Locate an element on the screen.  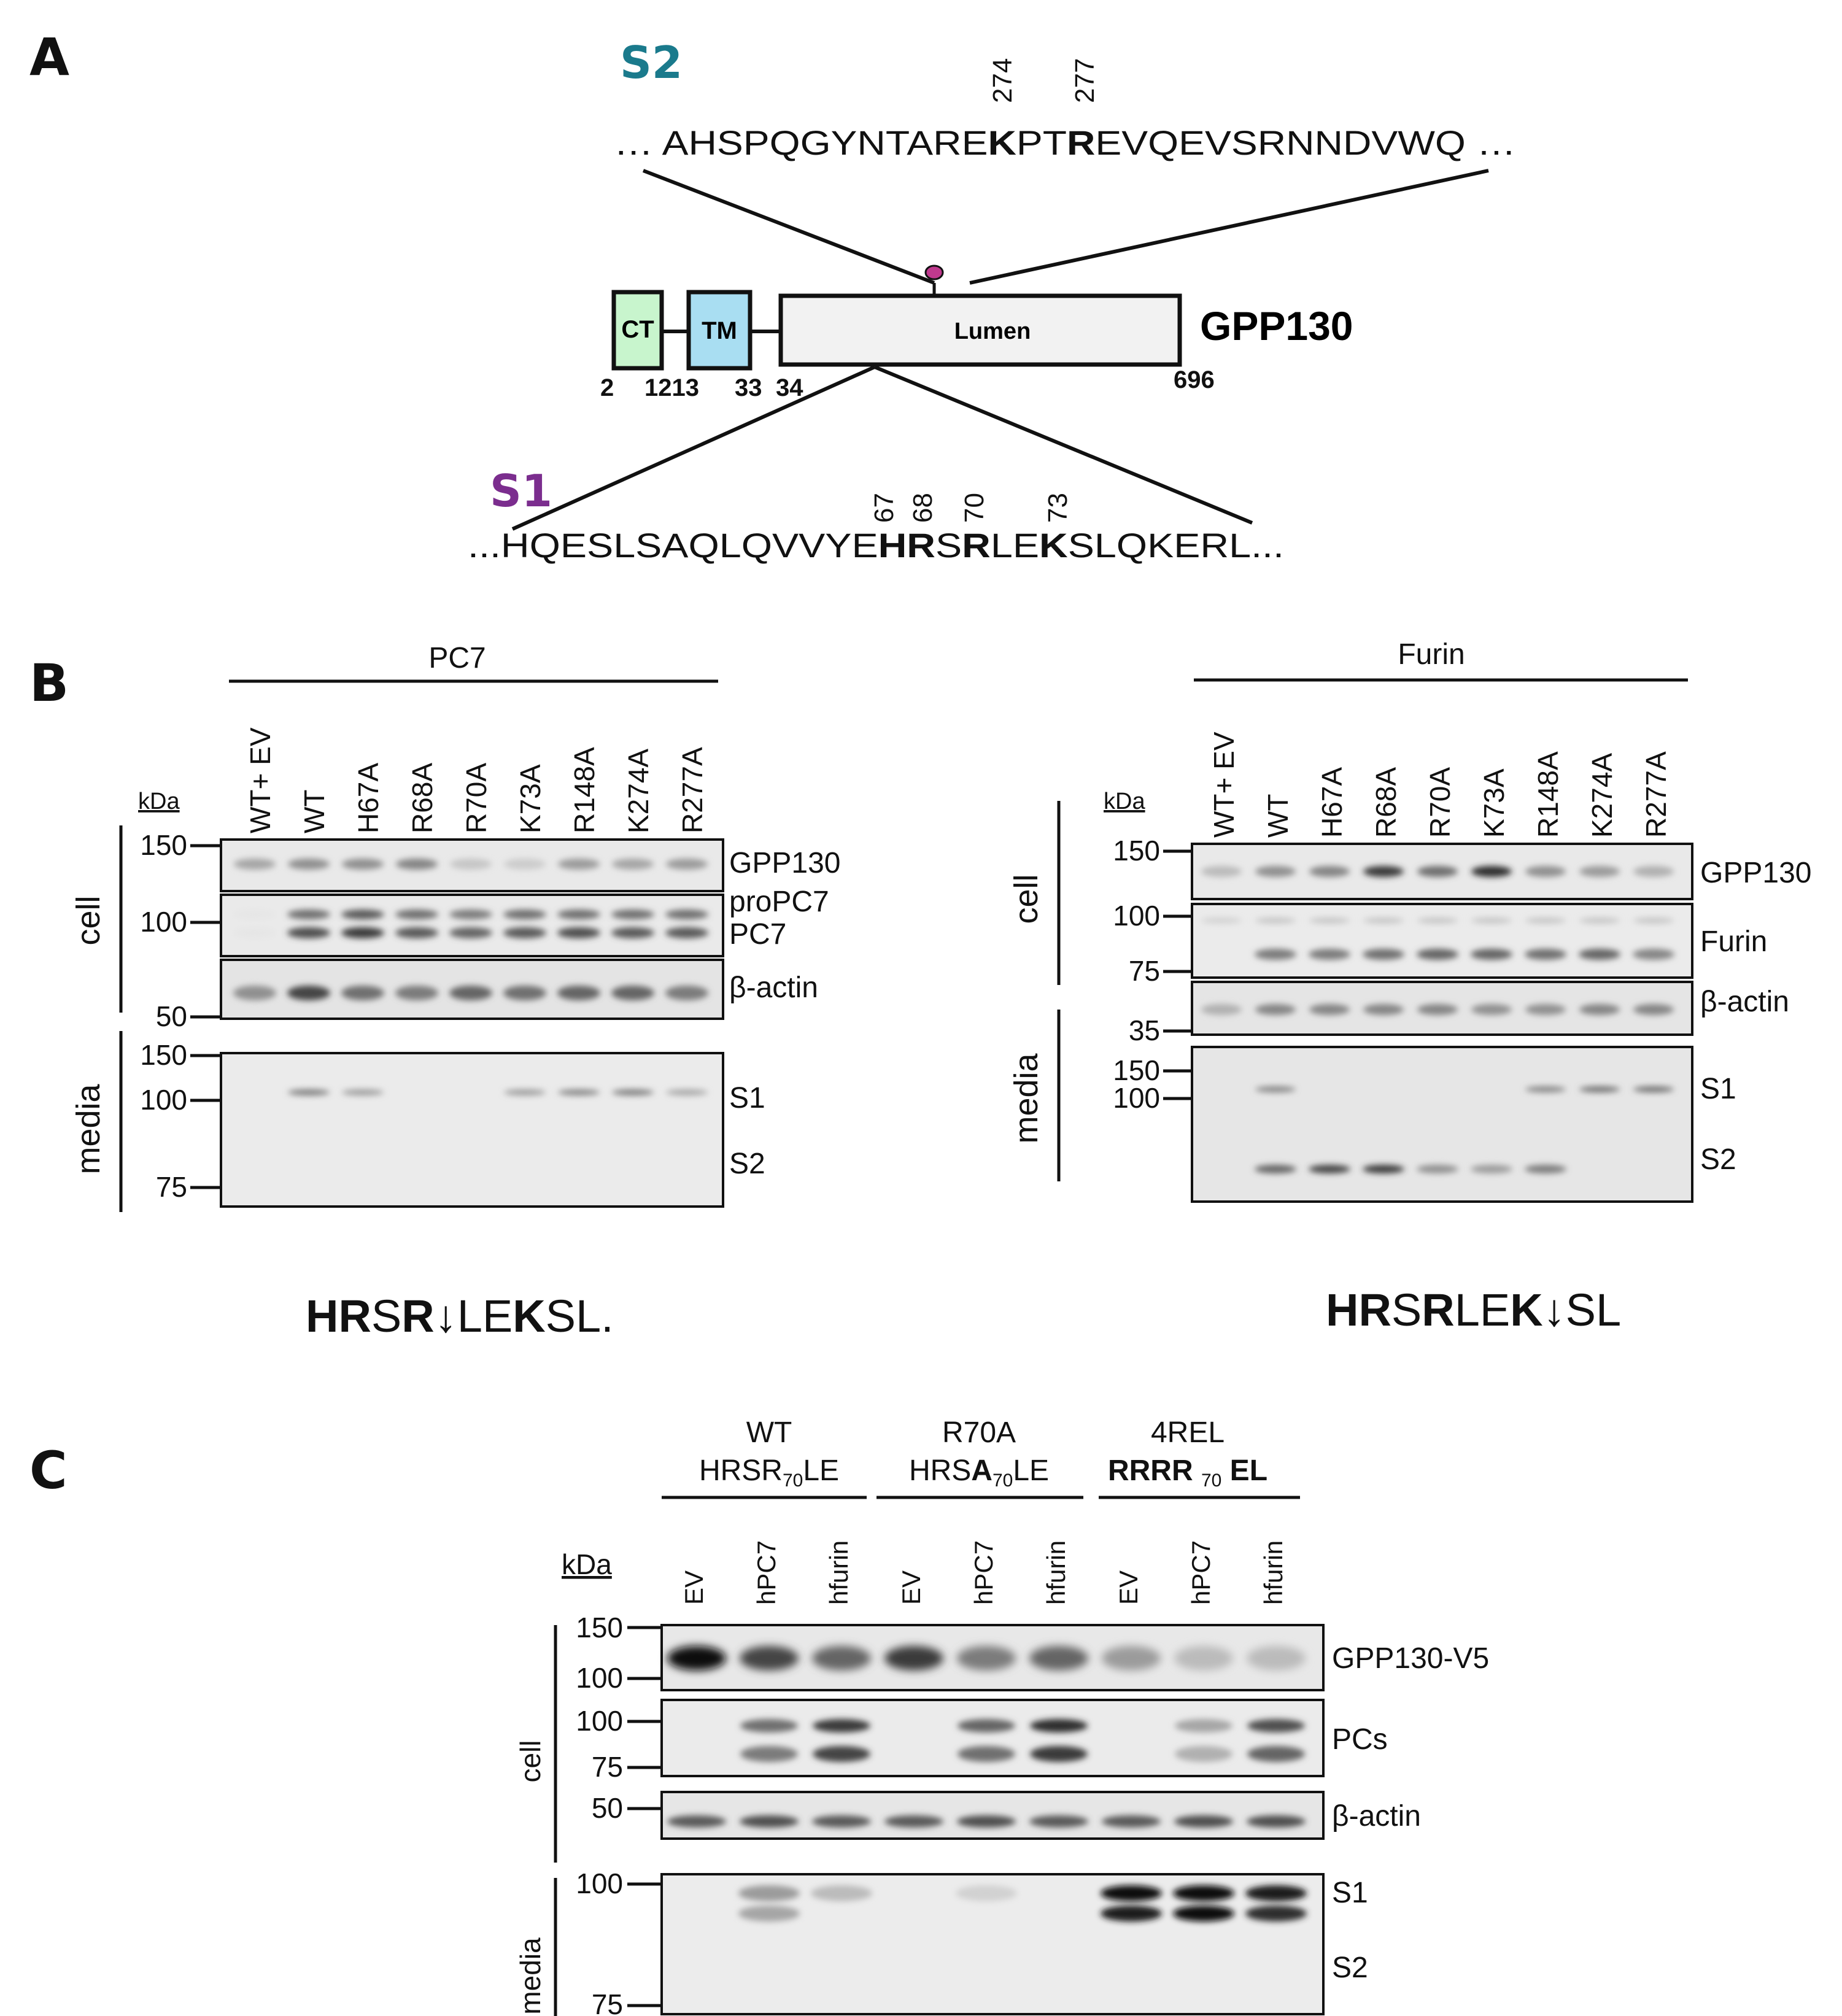
s2-position-label: 274 is located at coordinates (1003, 80).